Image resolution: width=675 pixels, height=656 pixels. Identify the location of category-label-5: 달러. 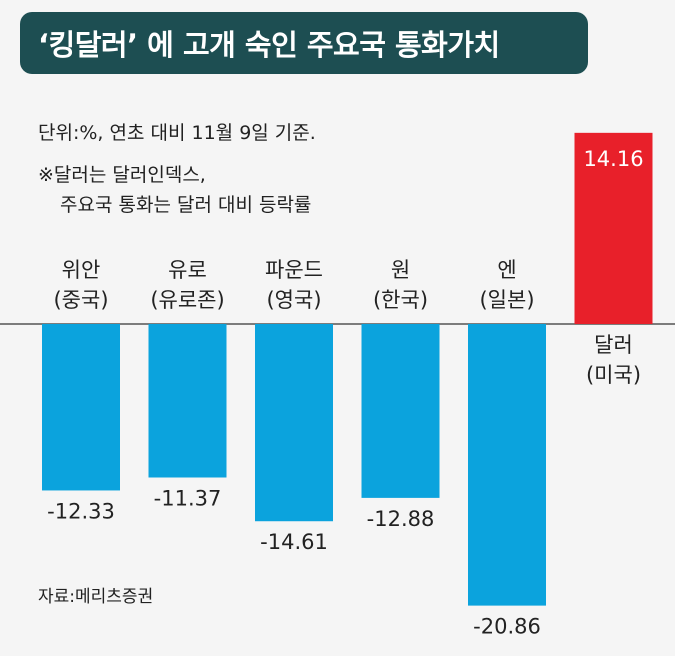
(613, 345).